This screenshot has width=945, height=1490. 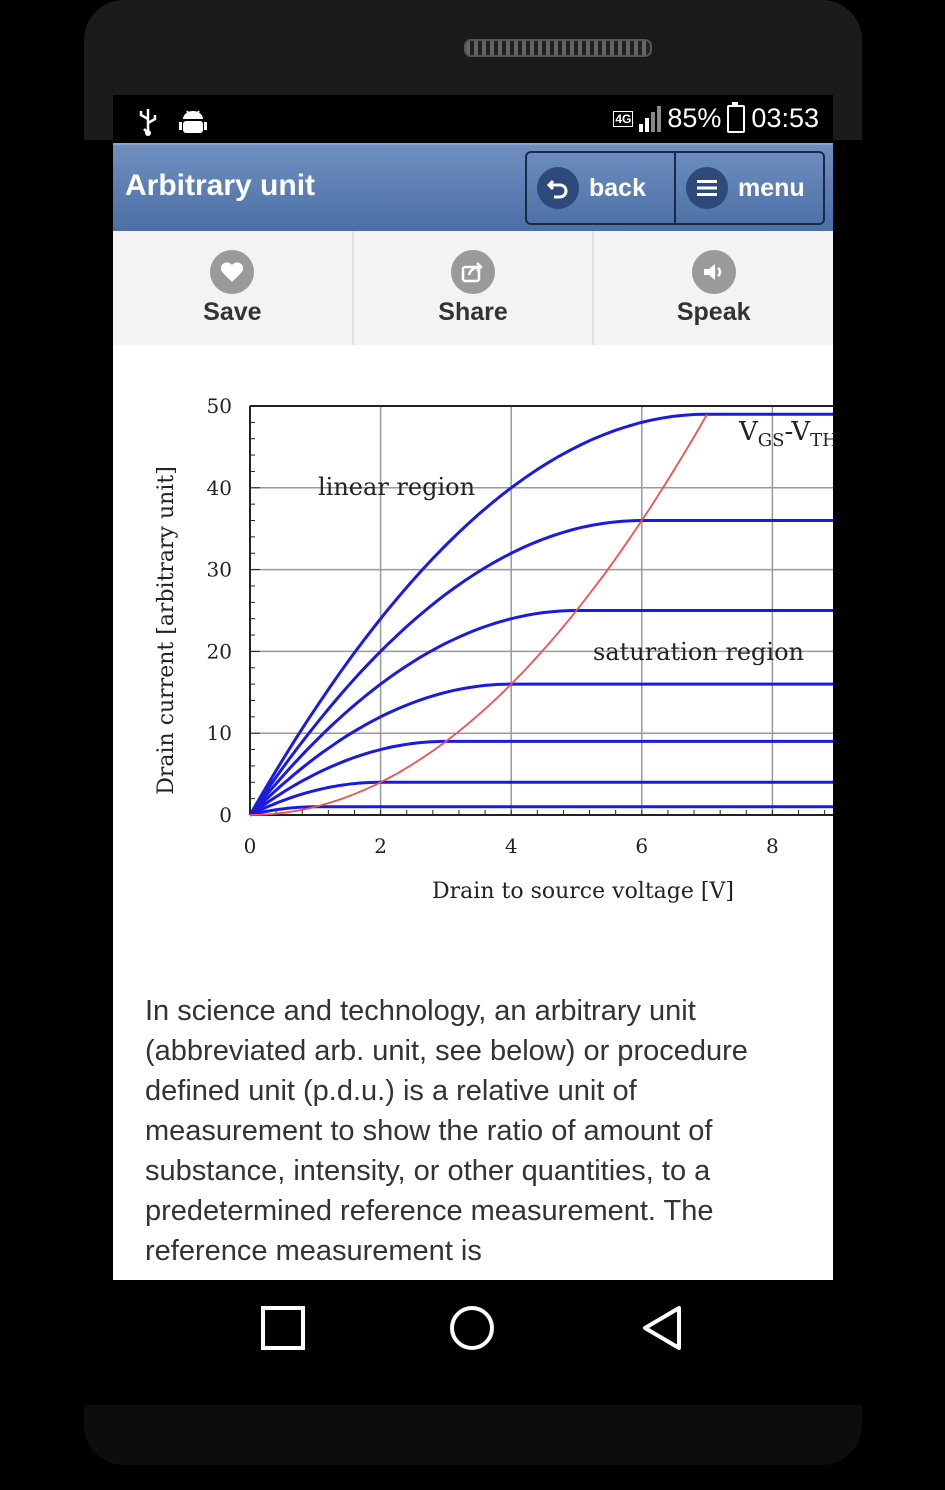 I want to click on y-axis-label: Drain current [arbitrary unit], so click(x=166, y=630).